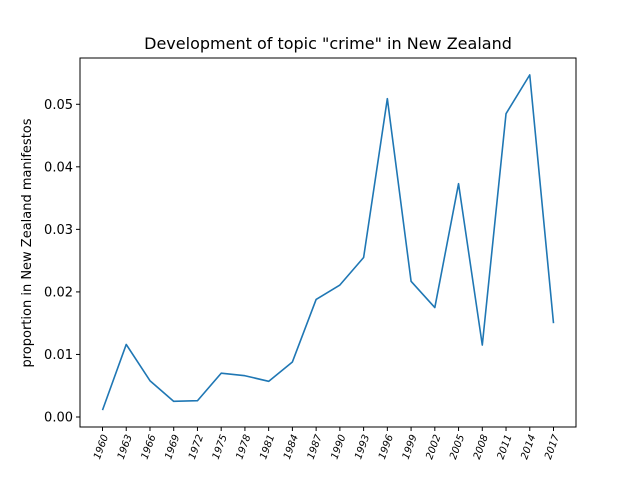 The height and width of the screenshot is (480, 640). I want to click on x-tick-label: 1978, so click(244, 447).